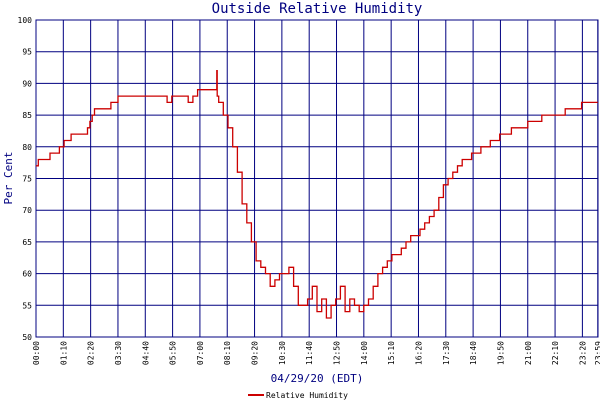  What do you see at coordinates (8, 178) in the screenshot?
I see `y-axis-label: Per Cent` at bounding box center [8, 178].